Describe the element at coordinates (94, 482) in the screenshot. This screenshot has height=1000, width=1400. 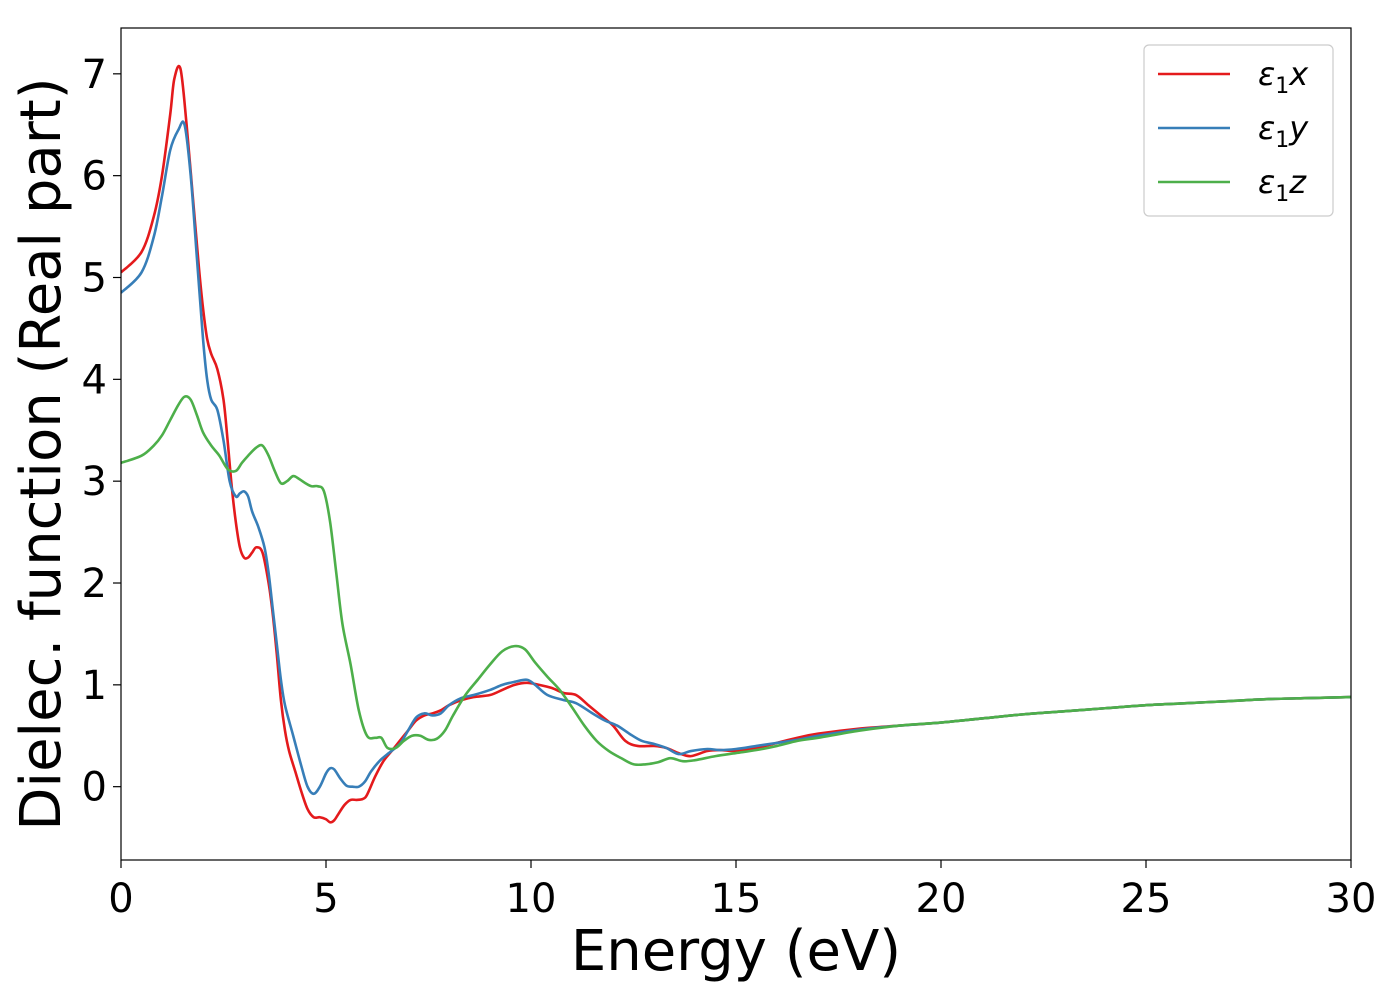
I see `y-tick-label: 3` at that location.